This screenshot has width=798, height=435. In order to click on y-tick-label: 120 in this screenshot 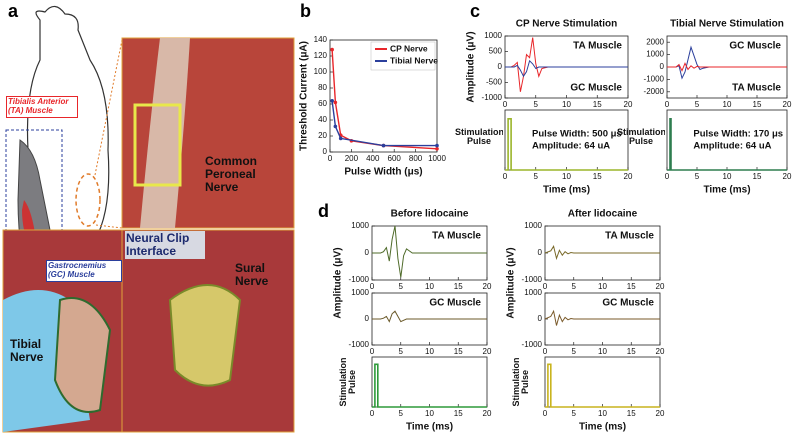, I will do `click(321, 55)`.